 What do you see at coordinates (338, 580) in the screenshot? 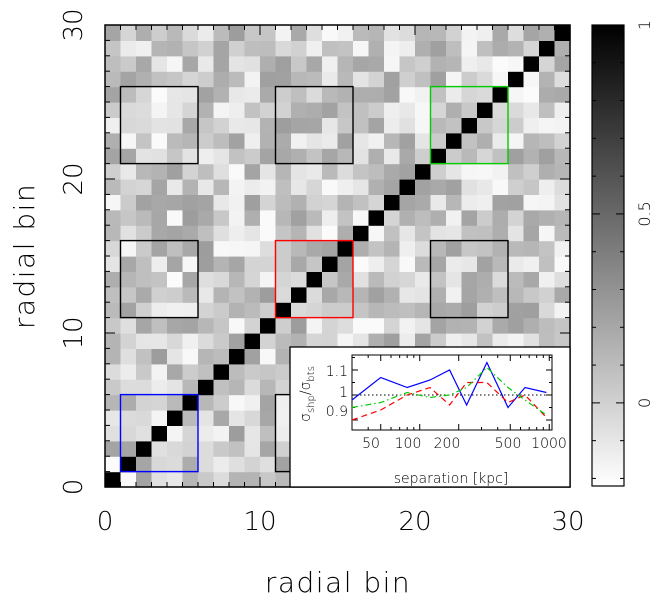
I see `x-axis-label: radial bin` at bounding box center [338, 580].